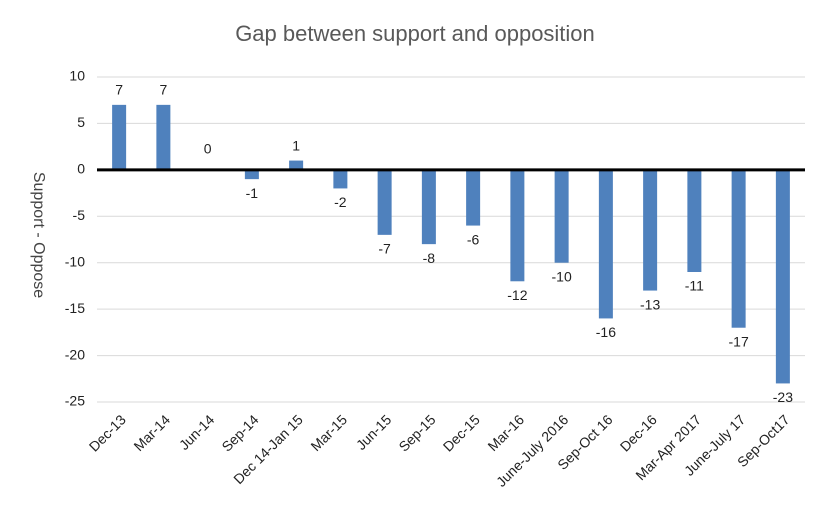 The image size is (830, 523). I want to click on data-label: -7, so click(384, 249).